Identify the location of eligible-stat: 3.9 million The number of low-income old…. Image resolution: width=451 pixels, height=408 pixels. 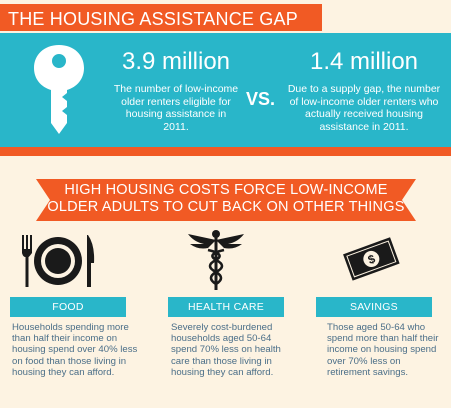
(176, 91).